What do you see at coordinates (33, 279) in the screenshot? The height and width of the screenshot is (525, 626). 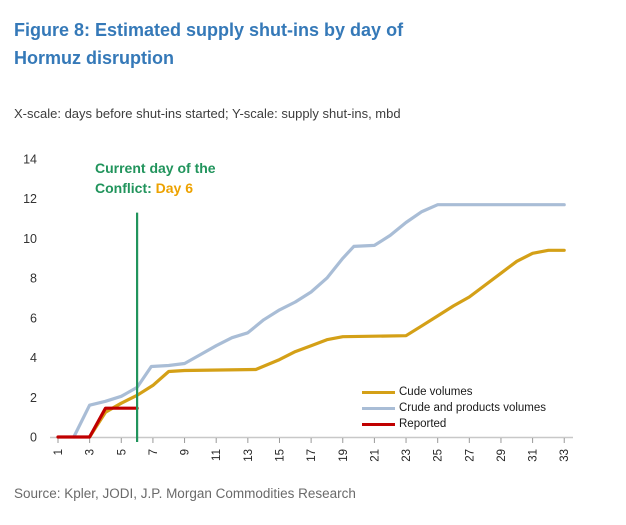 I see `y-tick-label: 8` at bounding box center [33, 279].